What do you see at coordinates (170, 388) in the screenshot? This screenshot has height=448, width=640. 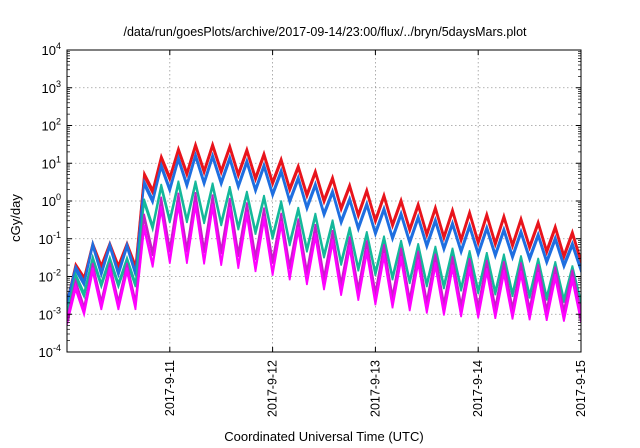 I see `x-tick-label: 2017-9-11` at bounding box center [170, 388].